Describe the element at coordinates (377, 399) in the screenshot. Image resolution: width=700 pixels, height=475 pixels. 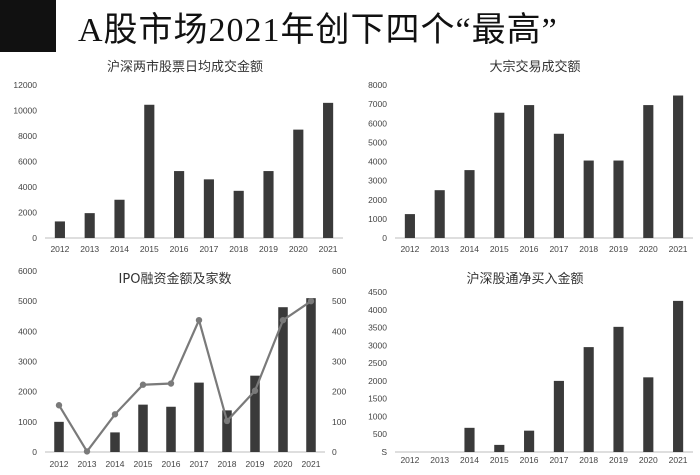
I see `y-tick-label: 1500` at that location.